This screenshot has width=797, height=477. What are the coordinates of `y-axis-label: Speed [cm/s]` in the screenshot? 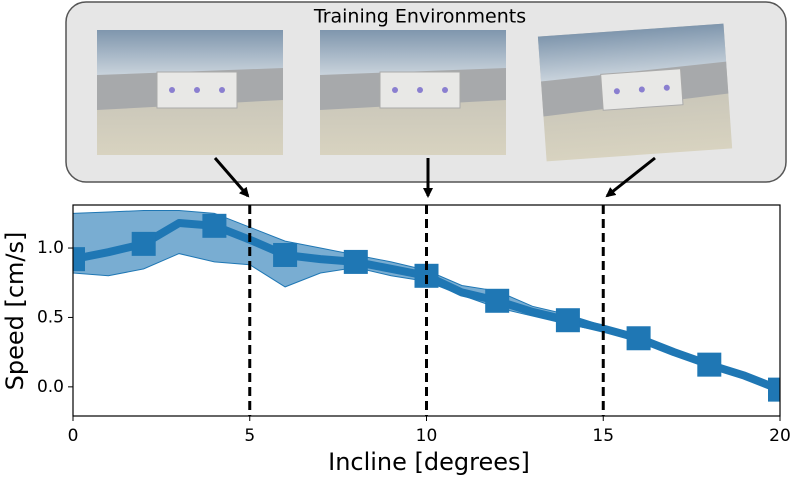 It's located at (15, 311).